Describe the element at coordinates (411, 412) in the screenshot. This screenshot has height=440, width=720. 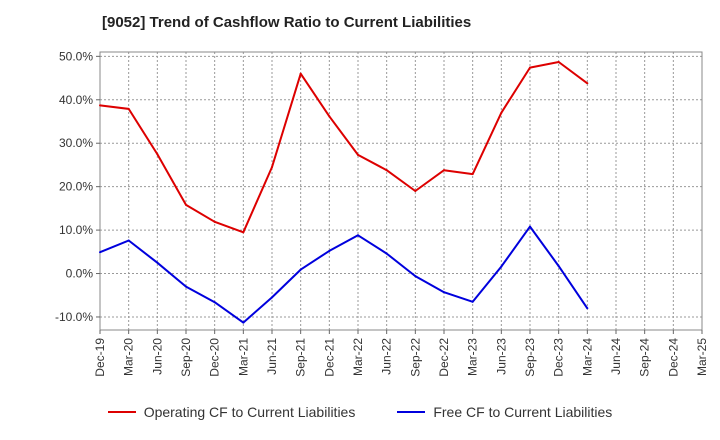
I see `legend-swatch-free-cf` at that location.